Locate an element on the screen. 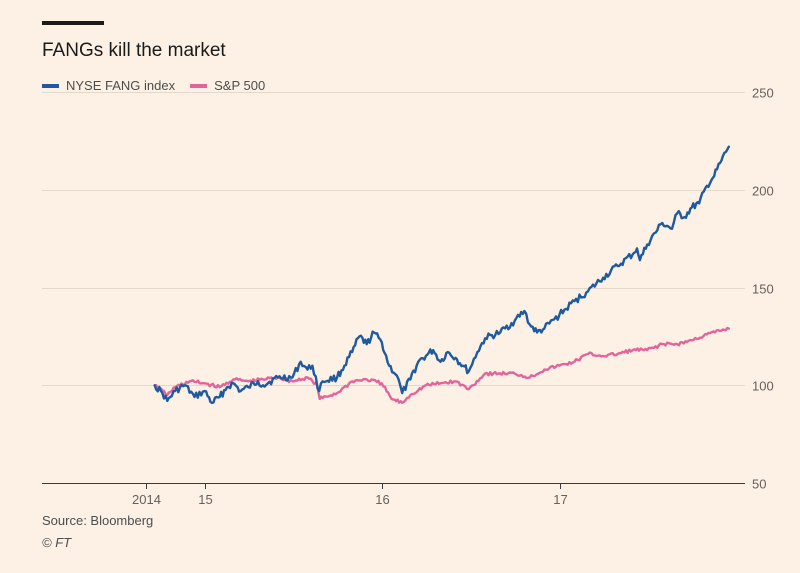 The width and height of the screenshot is (800, 573). y-tick-label: 200 is located at coordinates (763, 191).